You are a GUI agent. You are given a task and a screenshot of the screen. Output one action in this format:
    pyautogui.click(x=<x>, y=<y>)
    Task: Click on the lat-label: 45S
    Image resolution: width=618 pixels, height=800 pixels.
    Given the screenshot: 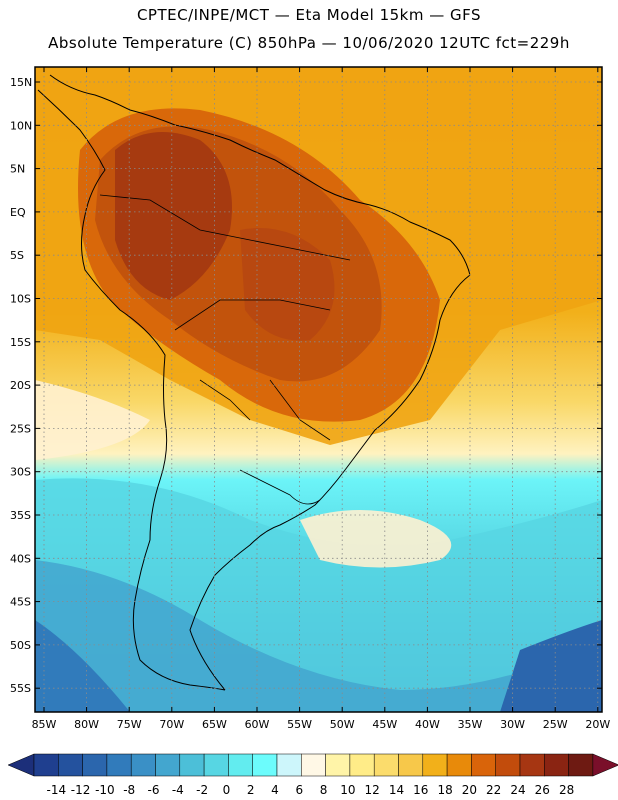 What is the action you would take?
    pyautogui.click(x=20, y=602)
    